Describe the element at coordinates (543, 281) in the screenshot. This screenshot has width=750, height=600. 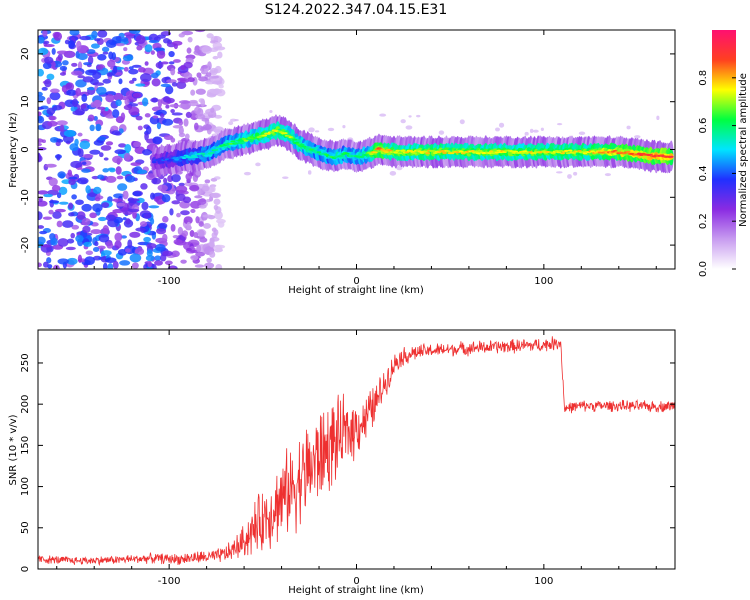
I see `heatmap-x-tick-label: 100` at that location.